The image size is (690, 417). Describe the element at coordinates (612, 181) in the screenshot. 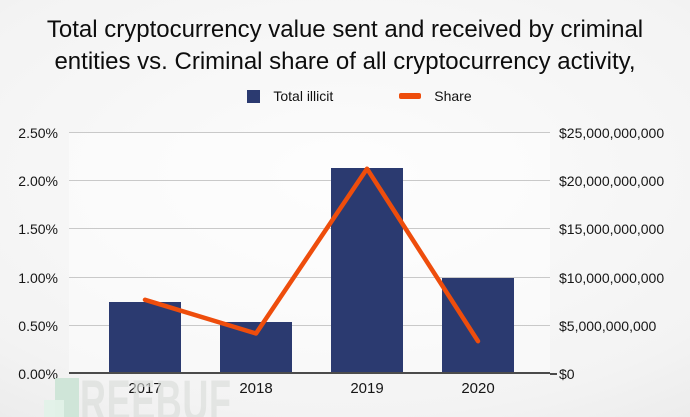

I see `right-axis-tick-label: $20,000,000,000` at that location.